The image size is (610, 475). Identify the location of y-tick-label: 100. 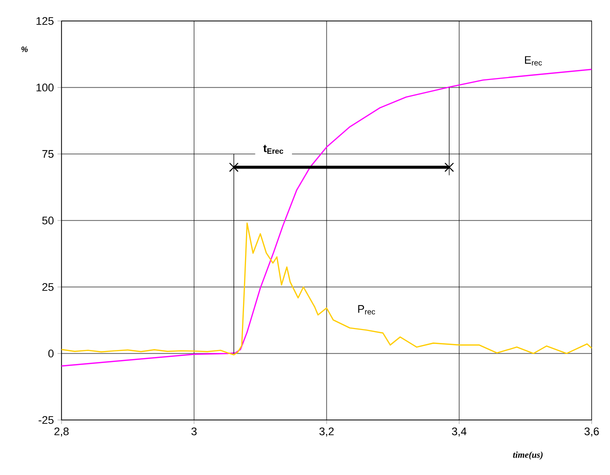
(45, 88).